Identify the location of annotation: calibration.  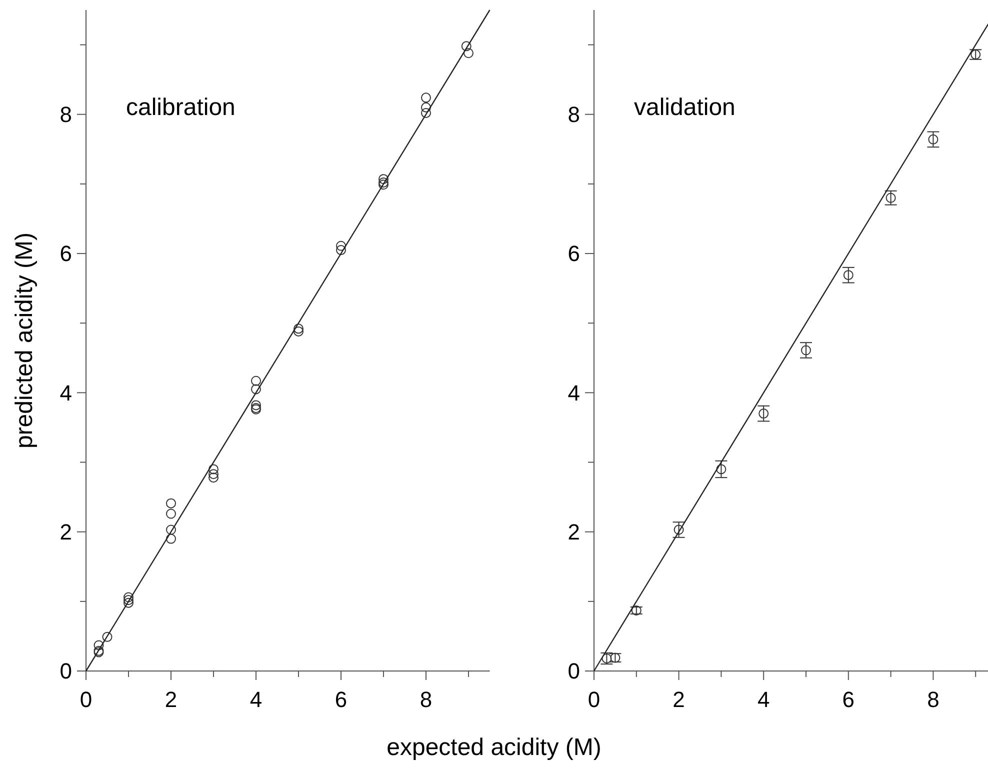
(181, 107).